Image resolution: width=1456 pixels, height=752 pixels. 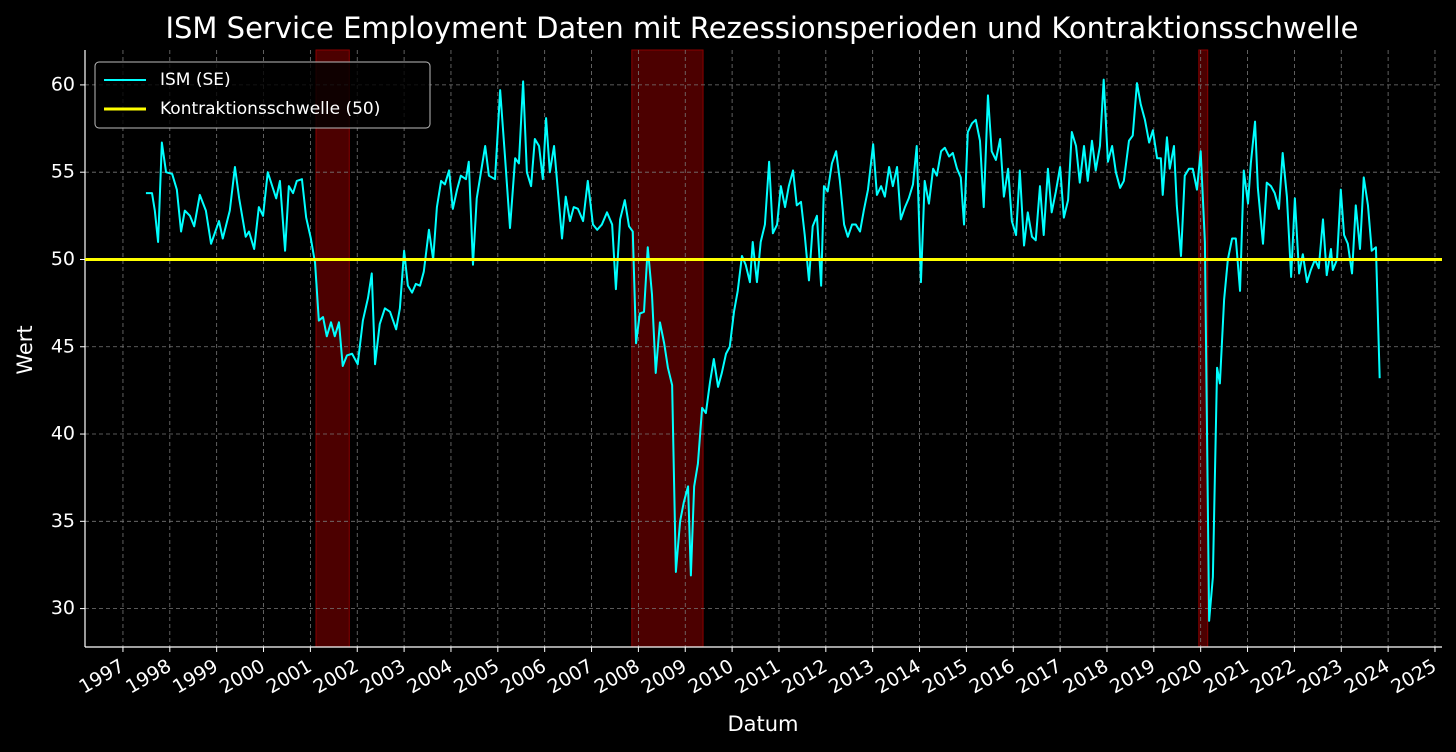 I want to click on y-axis-label: Wert, so click(x=25, y=349).